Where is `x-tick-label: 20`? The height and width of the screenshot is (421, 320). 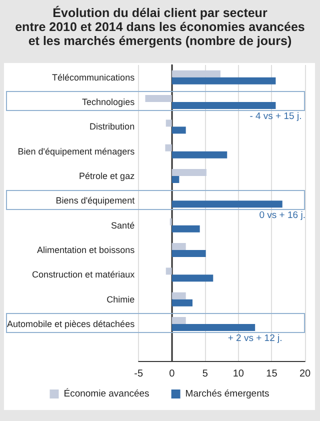
x-tick-label: 20 is located at coordinates (305, 374).